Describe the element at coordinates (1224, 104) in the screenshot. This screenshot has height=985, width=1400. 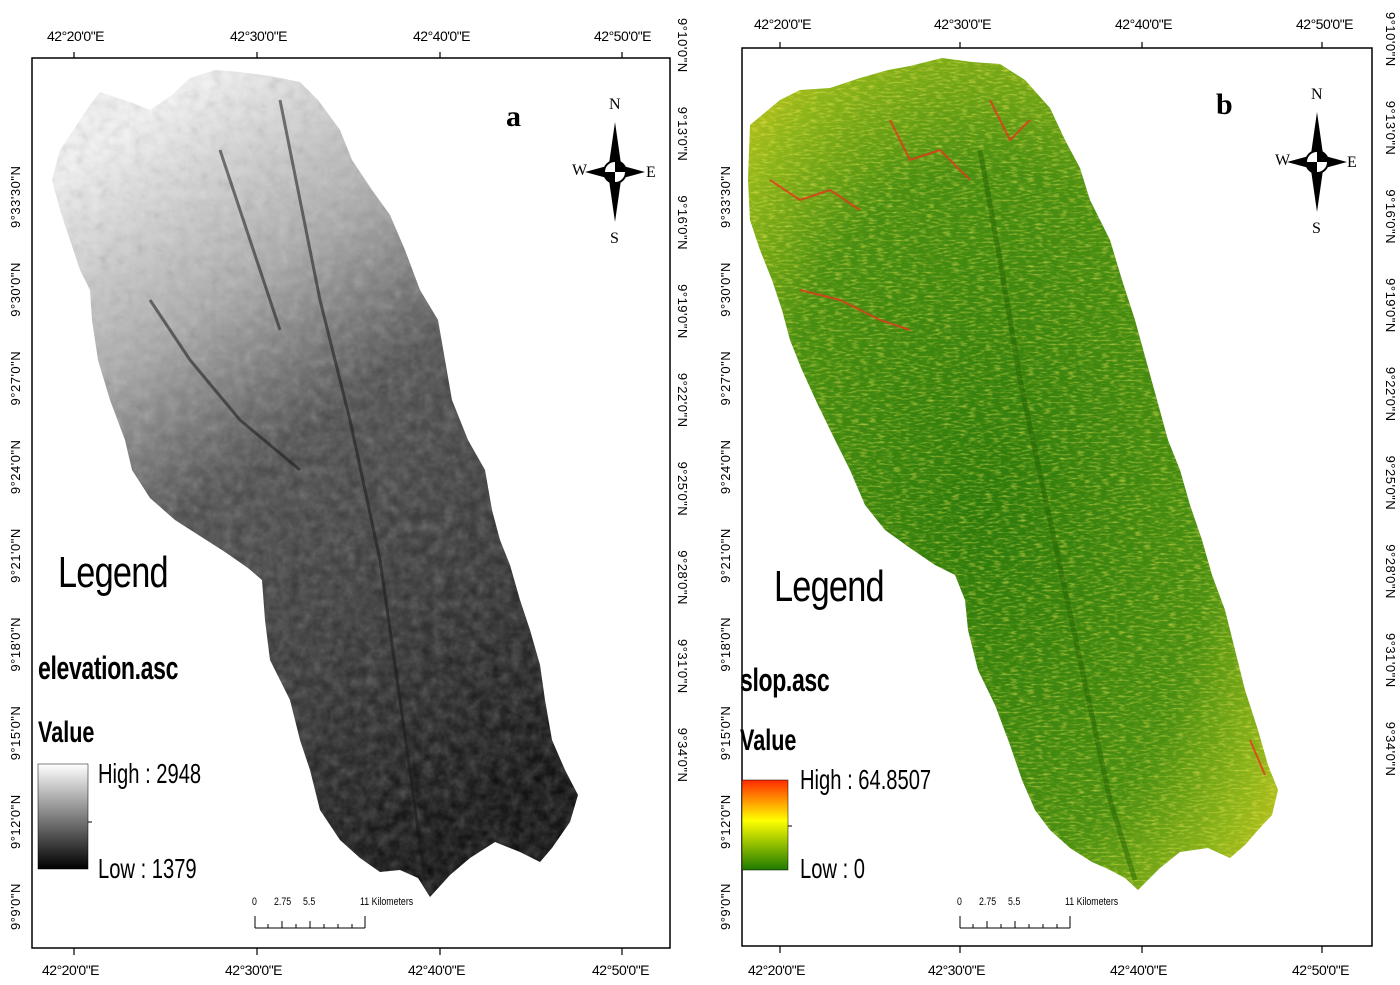
I see `panel-letter: b` at that location.